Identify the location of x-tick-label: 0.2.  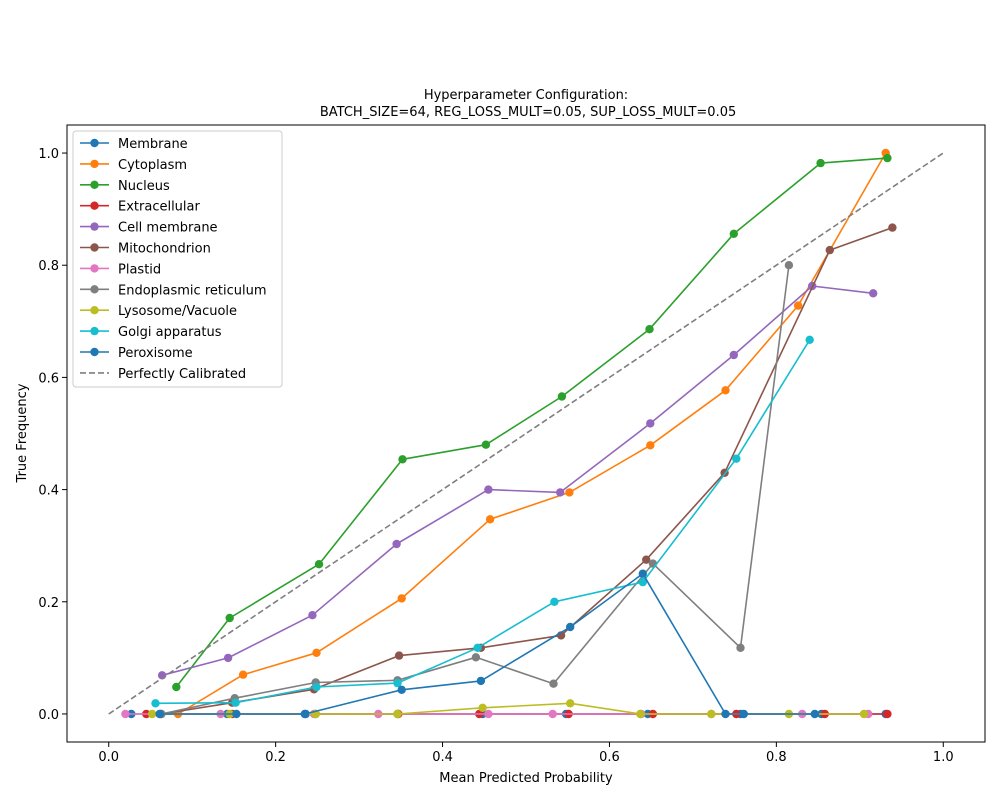
(275, 757).